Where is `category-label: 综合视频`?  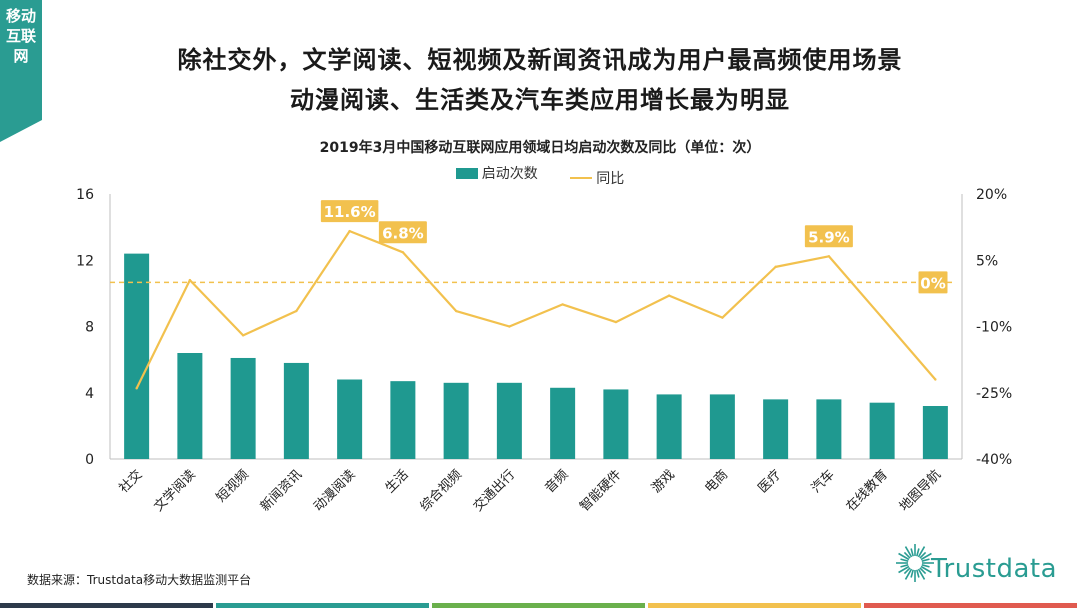
category-label: 综合视频 is located at coordinates (441, 490).